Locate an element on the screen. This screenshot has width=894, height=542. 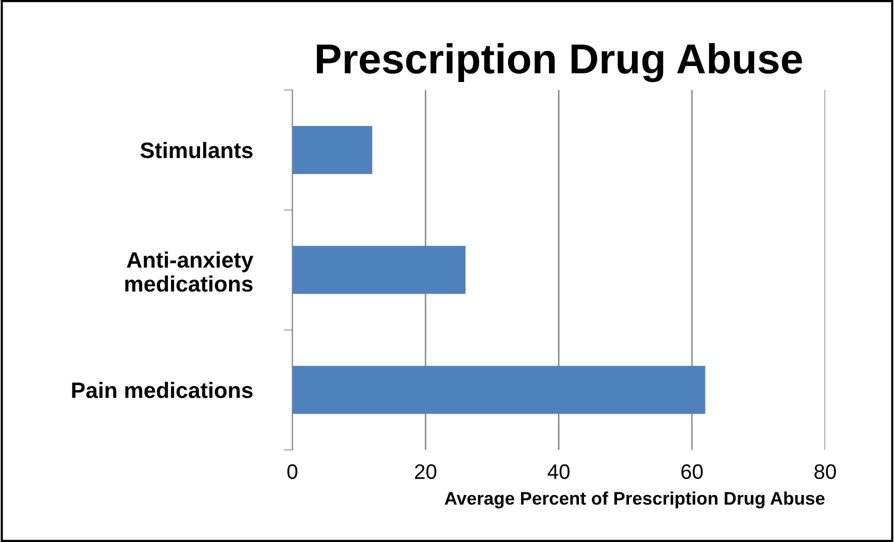
x-tick-label: 40 is located at coordinates (559, 472).